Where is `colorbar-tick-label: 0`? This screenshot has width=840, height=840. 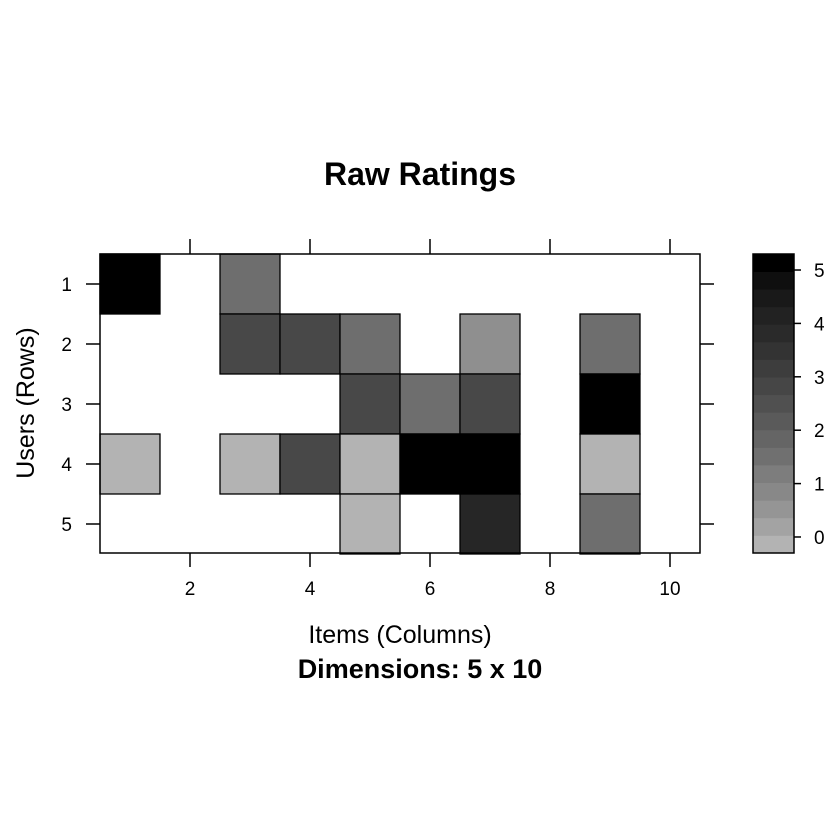 colorbar-tick-label: 0 is located at coordinates (819, 538).